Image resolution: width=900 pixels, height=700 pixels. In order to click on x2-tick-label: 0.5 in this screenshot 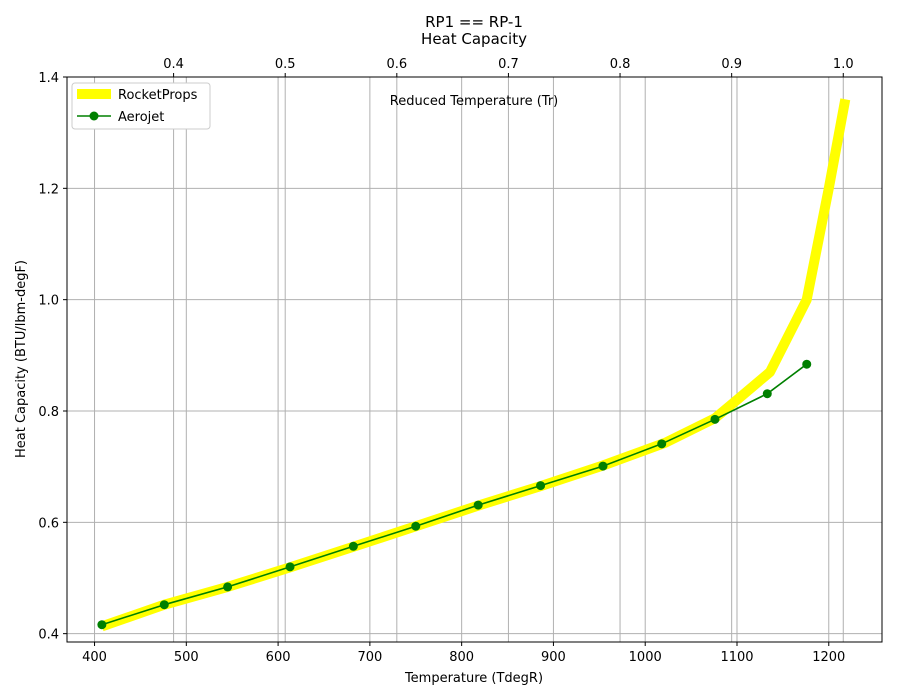, I will do `click(285, 64)`.